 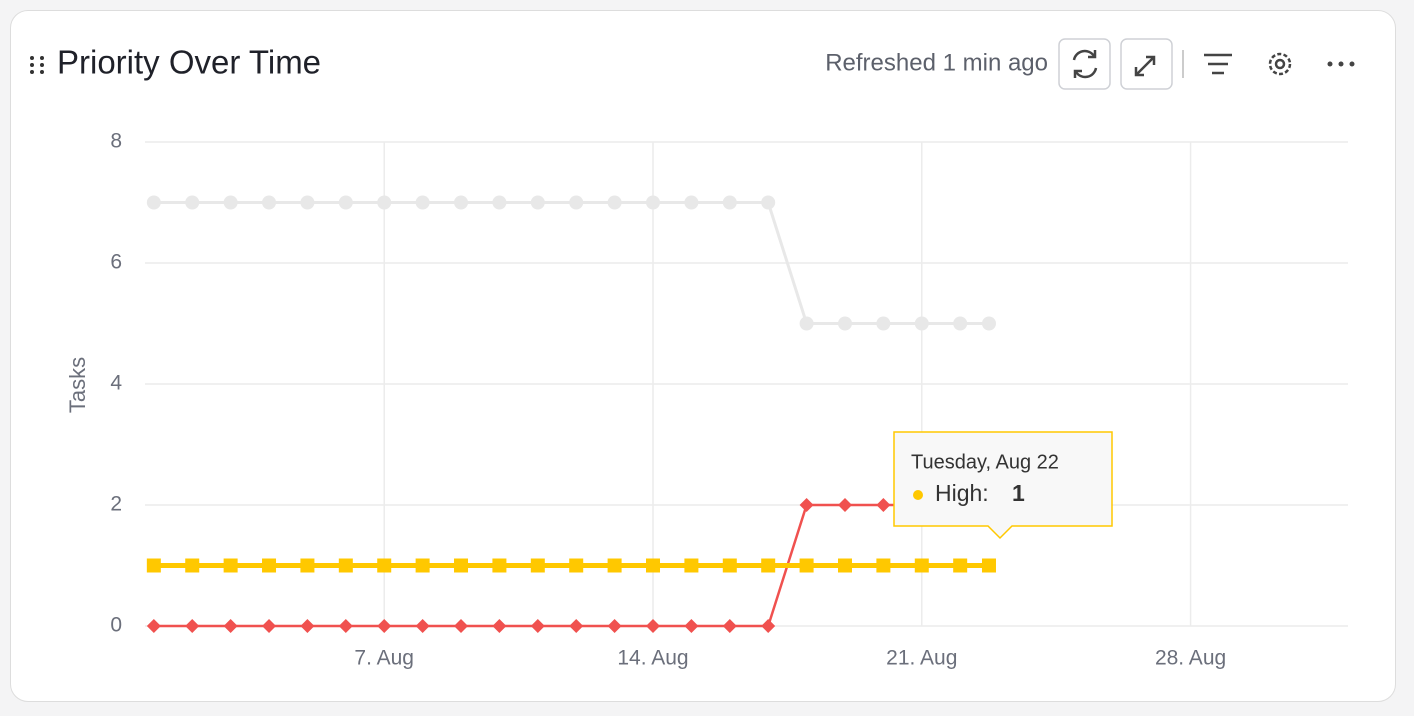 What do you see at coordinates (116, 383) in the screenshot?
I see `y-tick-label: 4` at bounding box center [116, 383].